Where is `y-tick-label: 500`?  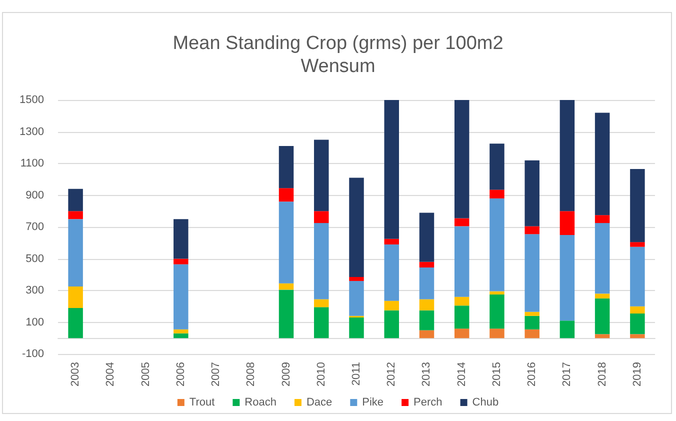 y-tick-label: 500 is located at coordinates (35, 258).